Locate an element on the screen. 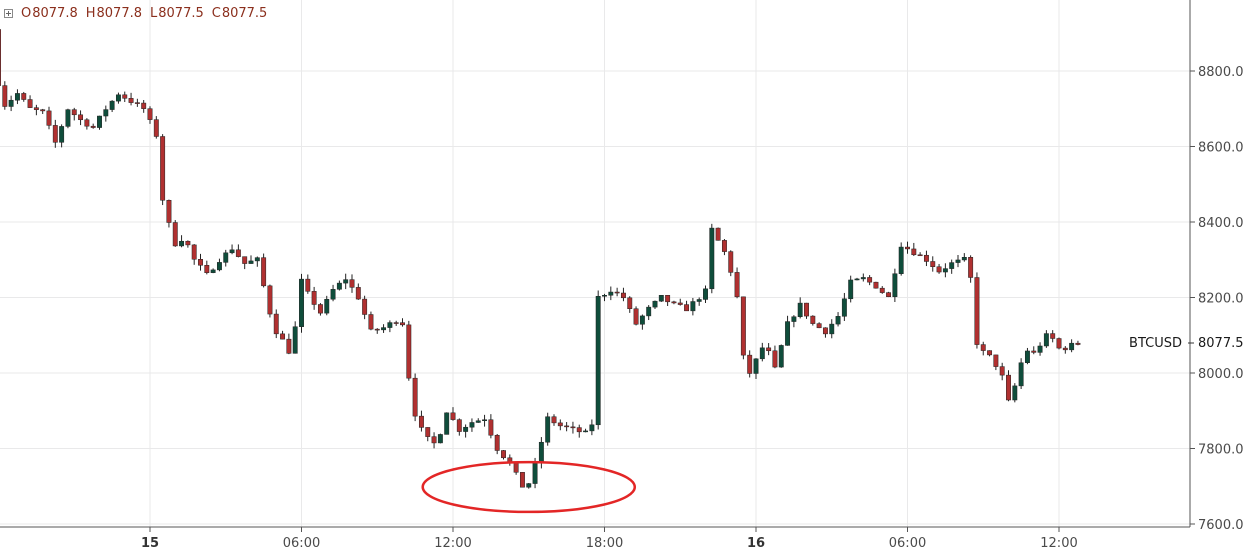  time-tick-label: 15 is located at coordinates (150, 543).